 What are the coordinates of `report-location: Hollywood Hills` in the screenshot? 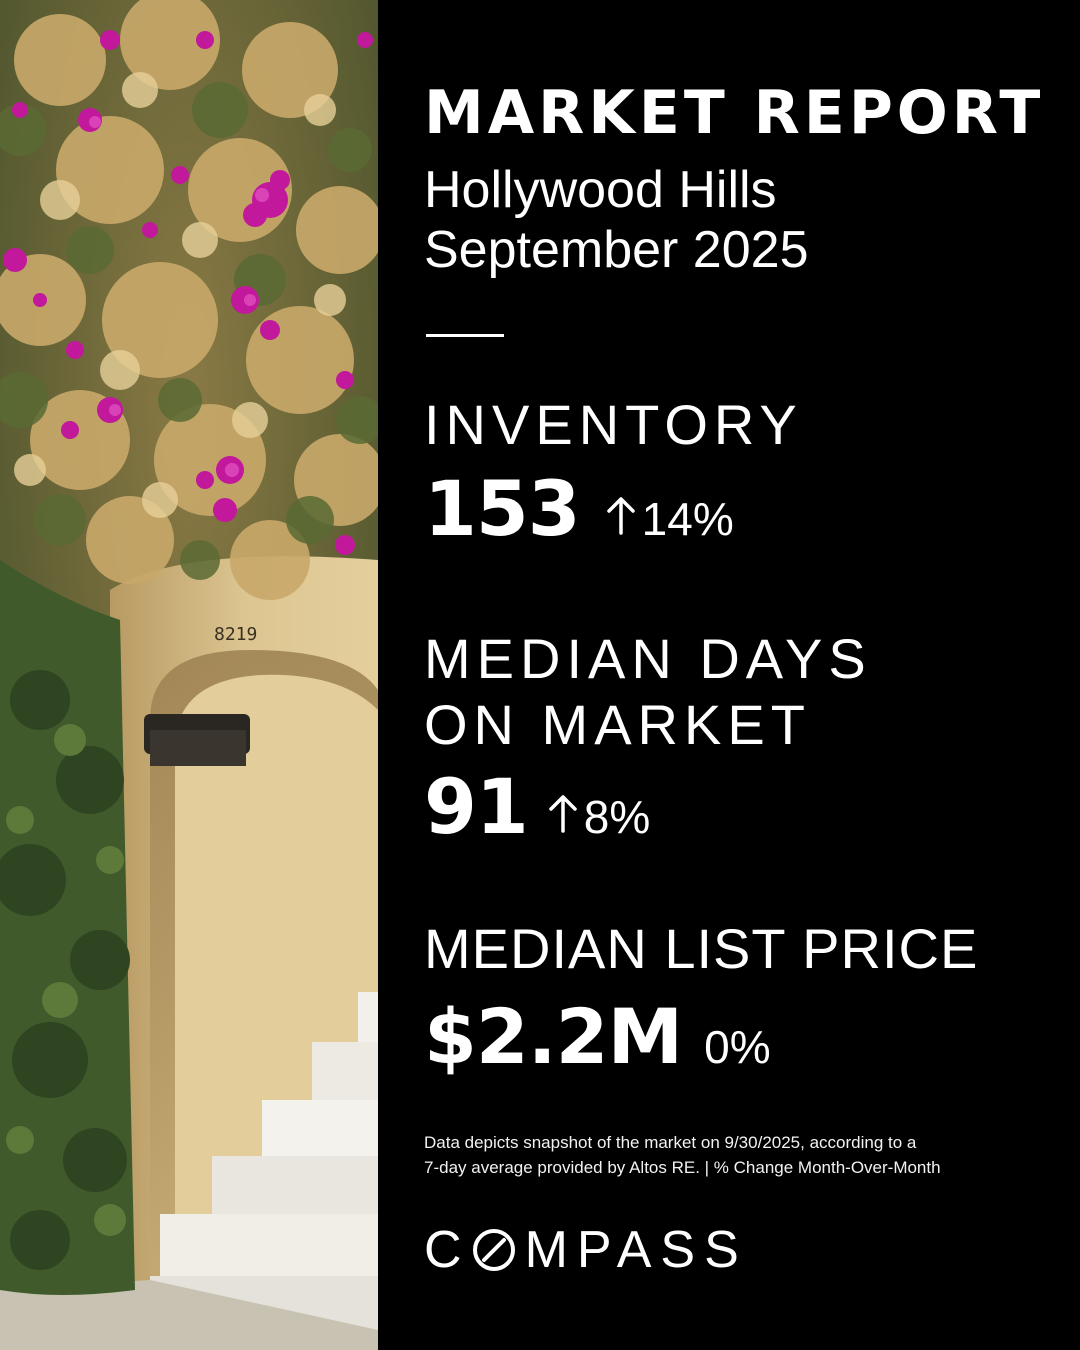 It's located at (600, 190).